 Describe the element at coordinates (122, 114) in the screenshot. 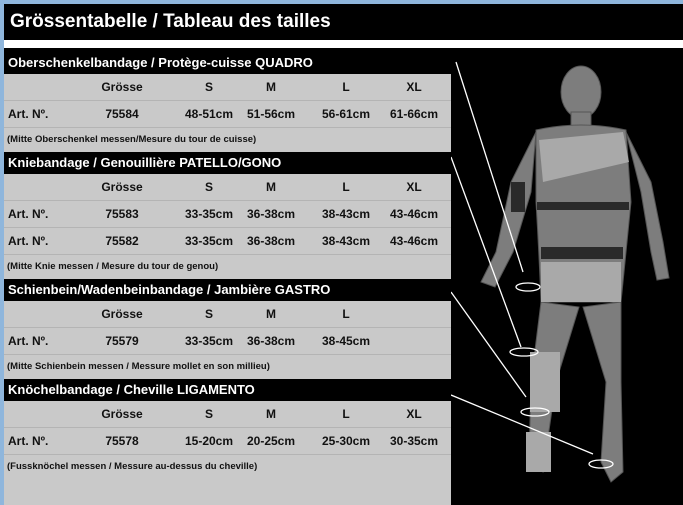

I see `article-cell: 75584` at that location.